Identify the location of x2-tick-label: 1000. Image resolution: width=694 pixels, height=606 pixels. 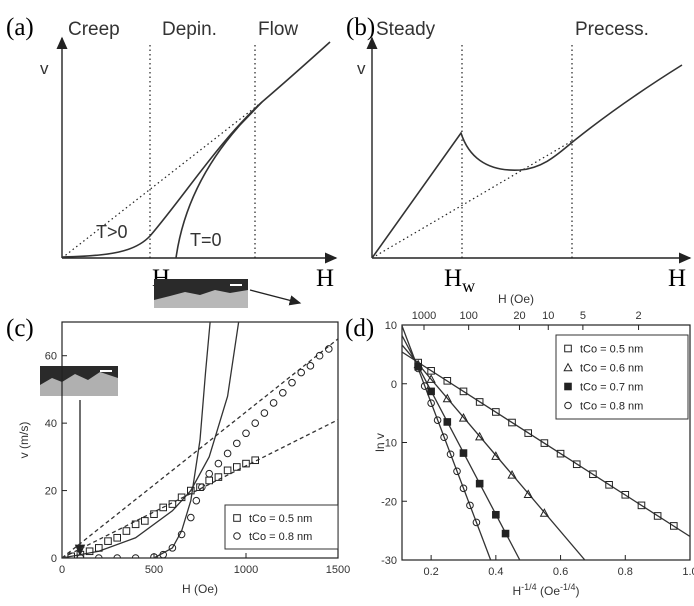
(424, 316).